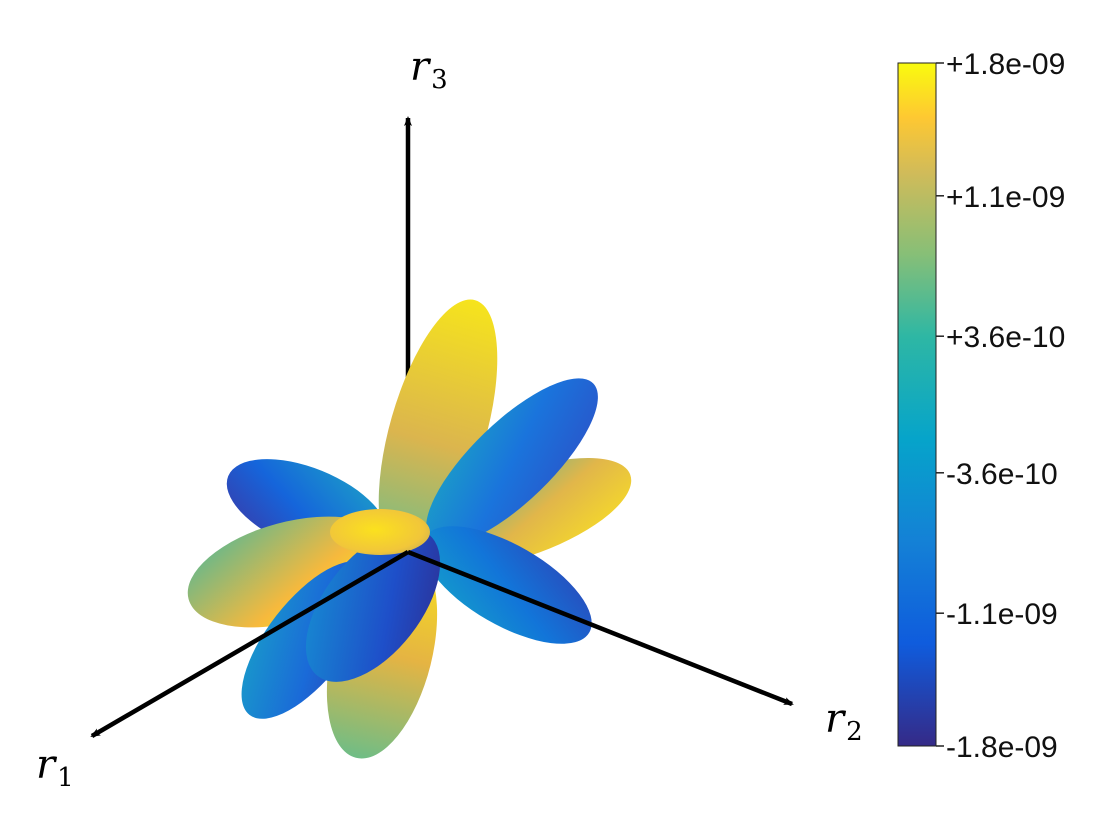 Image resolution: width=1120 pixels, height=840 pixels. Describe the element at coordinates (600, 628) in the screenshot. I see `axis-r2-line` at that location.